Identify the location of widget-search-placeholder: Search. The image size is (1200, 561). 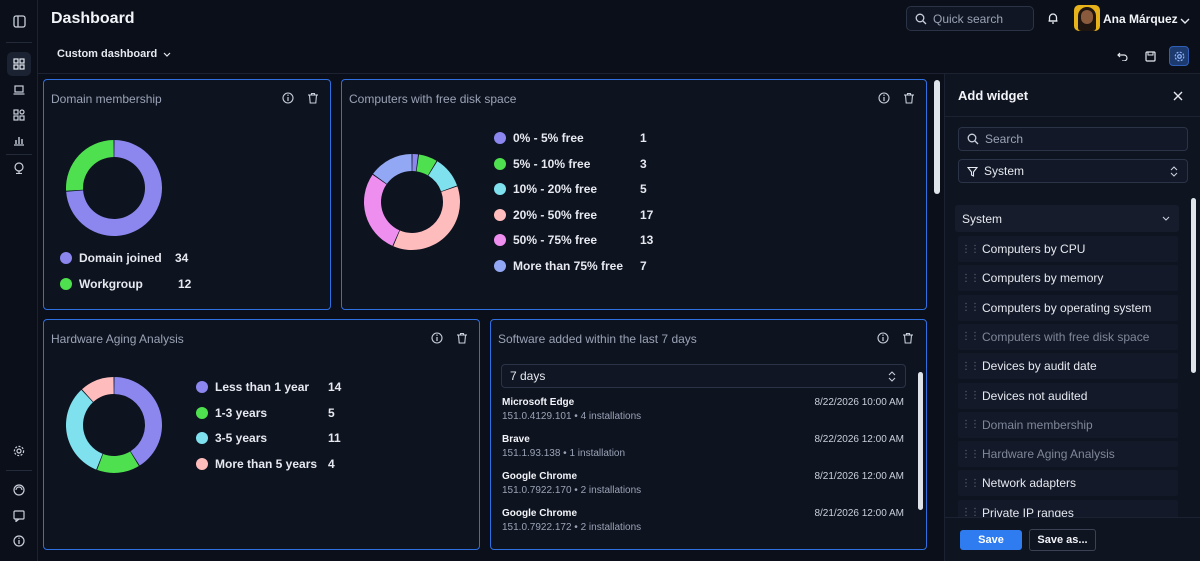
(1004, 139).